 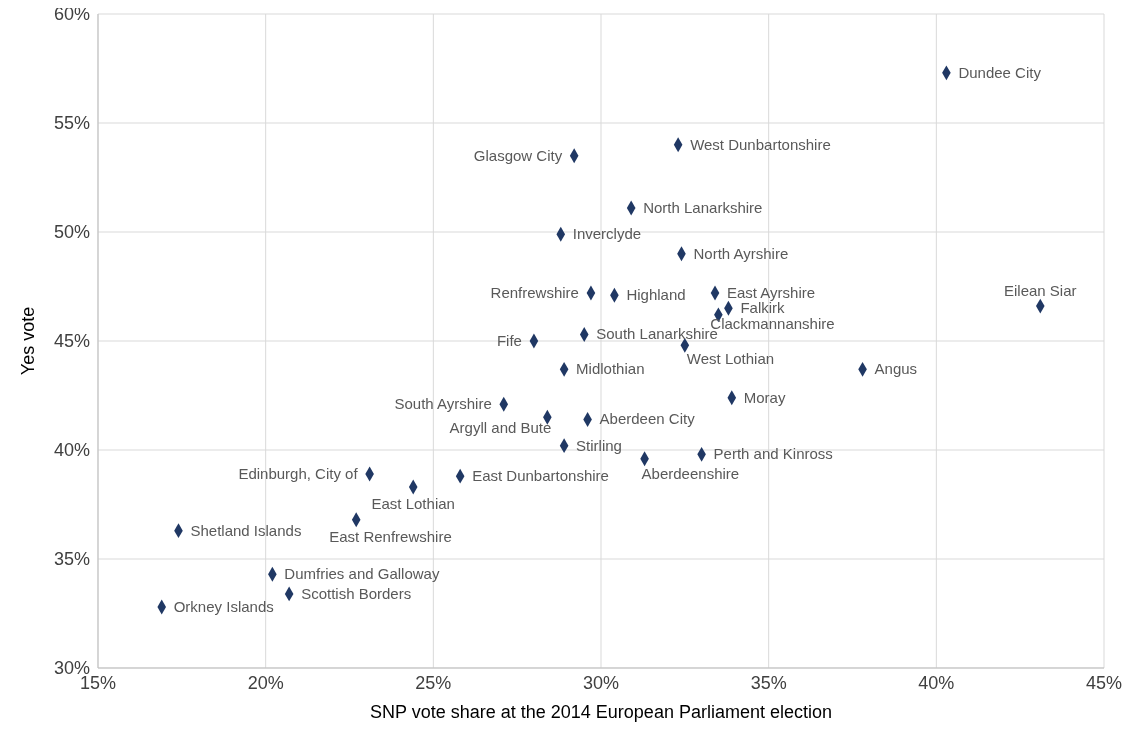 What do you see at coordinates (730, 359) in the screenshot?
I see `annotation: West Lothian` at bounding box center [730, 359].